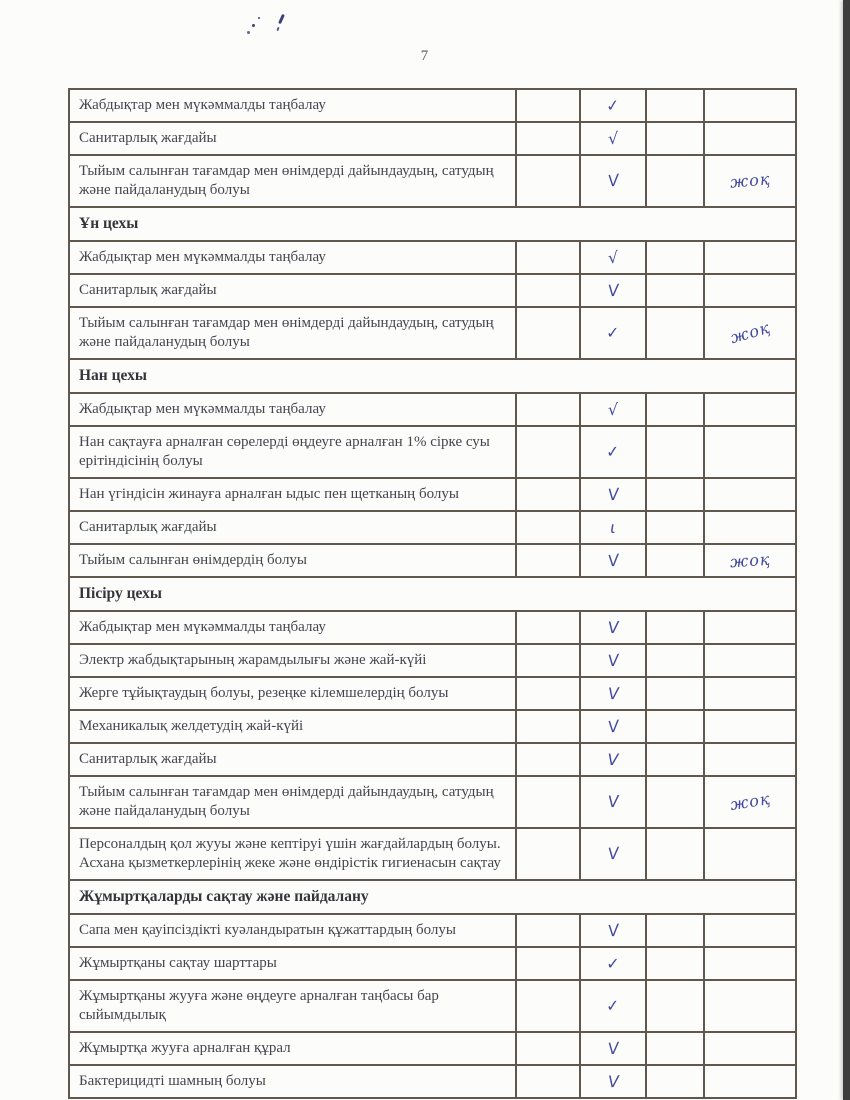 The image size is (850, 1100). I want to click on checklist-item-label: Жұмыртқаны сақтау шарттары, so click(292, 963).